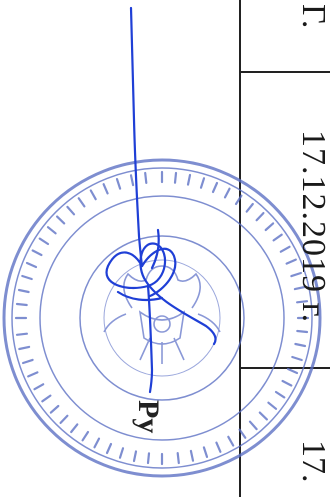 This screenshot has width=330, height=497. What do you see at coordinates (312, 461) in the screenshot?
I see `table-cell-bottom-text: 17.` at bounding box center [312, 461].